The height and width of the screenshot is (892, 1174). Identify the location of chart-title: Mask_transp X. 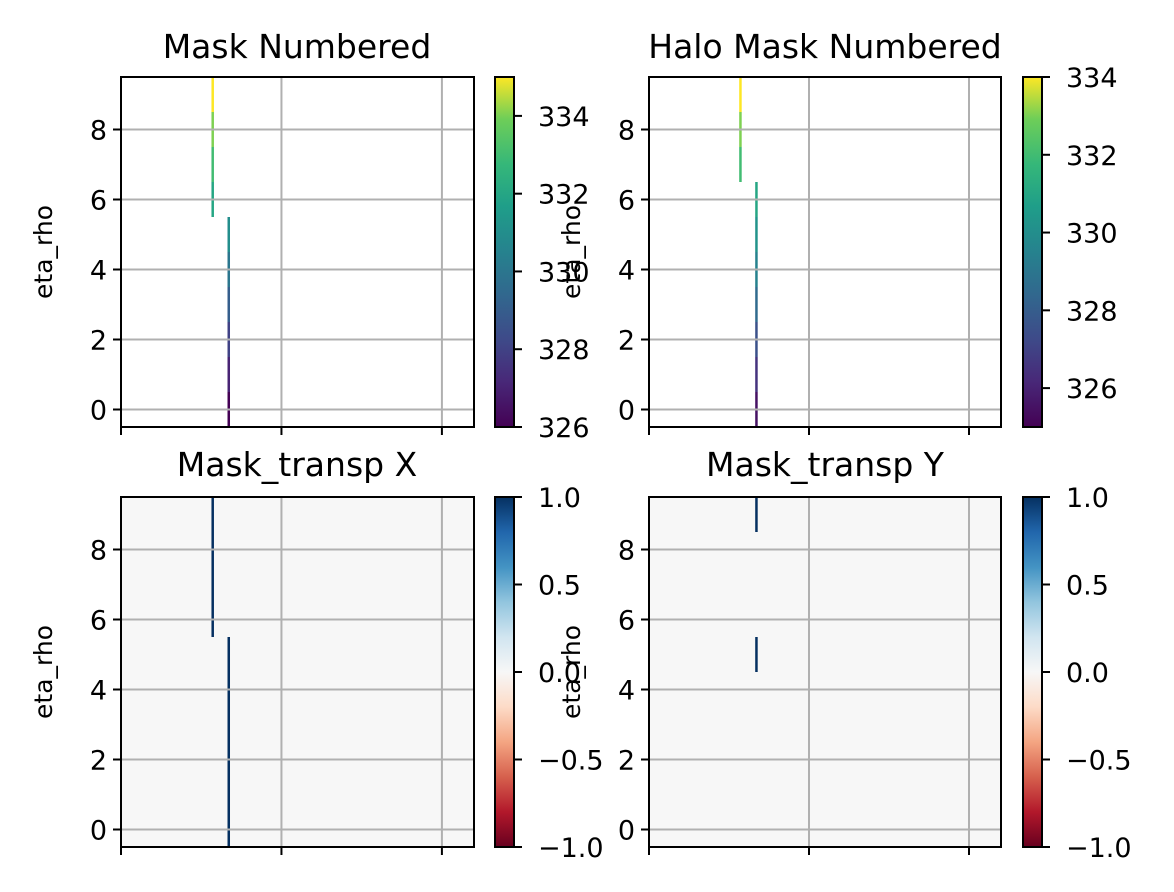
(297, 464).